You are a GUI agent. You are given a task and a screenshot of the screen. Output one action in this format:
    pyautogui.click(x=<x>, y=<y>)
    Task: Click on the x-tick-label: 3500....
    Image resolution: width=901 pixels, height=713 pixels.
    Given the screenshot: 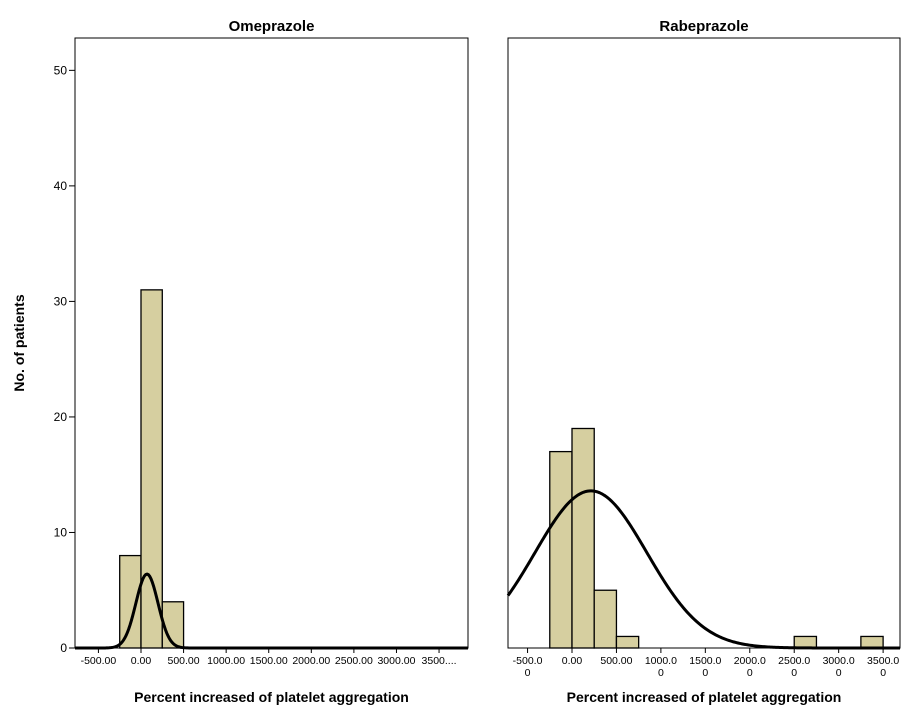 What is the action you would take?
    pyautogui.click(x=439, y=661)
    